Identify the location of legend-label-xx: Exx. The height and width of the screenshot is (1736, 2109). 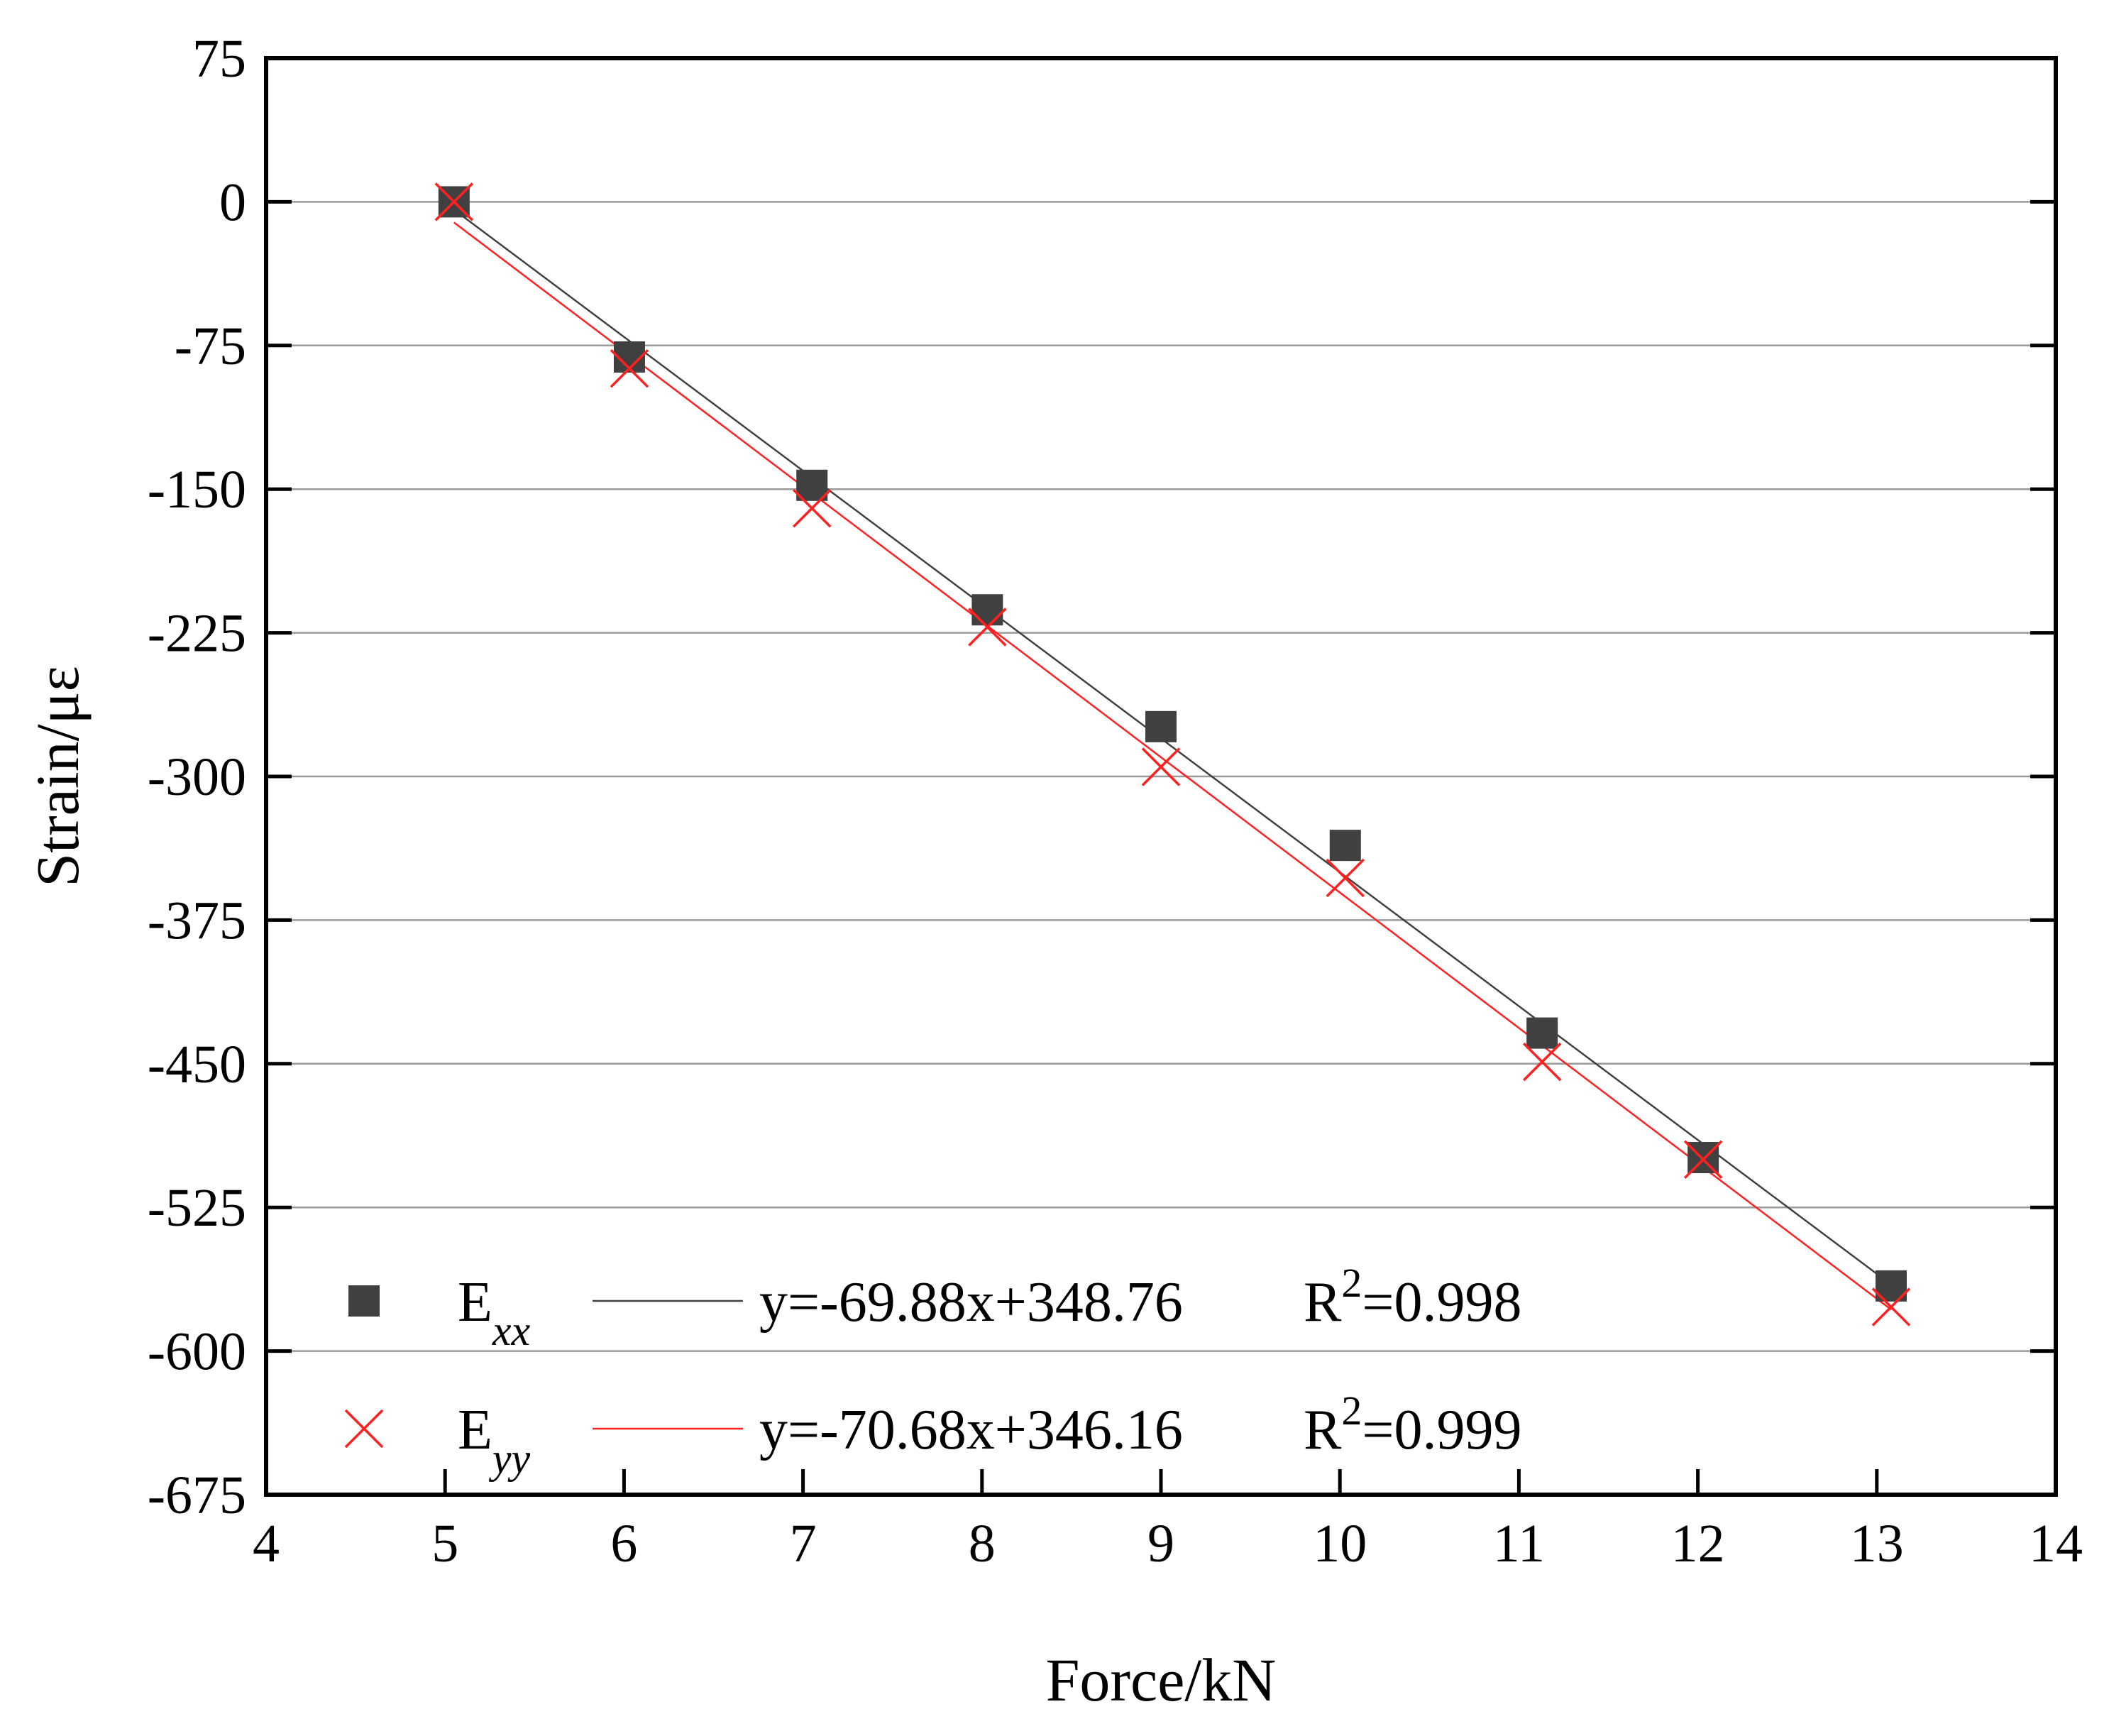
(494, 1312).